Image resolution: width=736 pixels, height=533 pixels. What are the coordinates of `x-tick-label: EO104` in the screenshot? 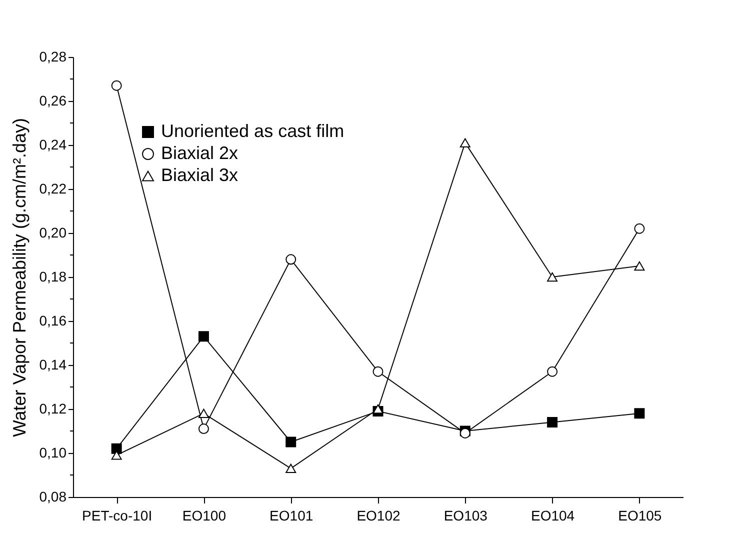 It's located at (552, 516).